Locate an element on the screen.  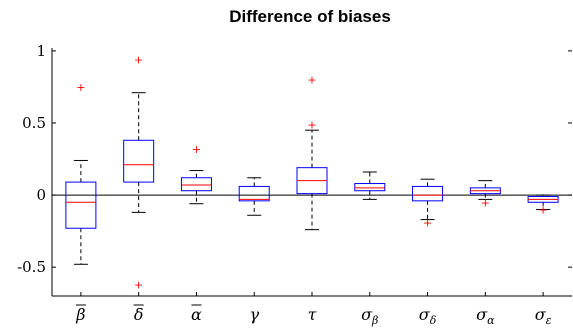
box-6: σβ is located at coordinates (370, 249).